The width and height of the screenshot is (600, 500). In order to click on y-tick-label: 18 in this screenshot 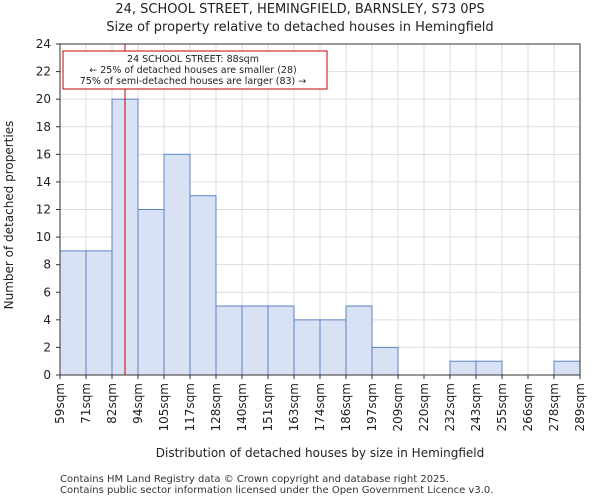, I will do `click(43, 127)`.